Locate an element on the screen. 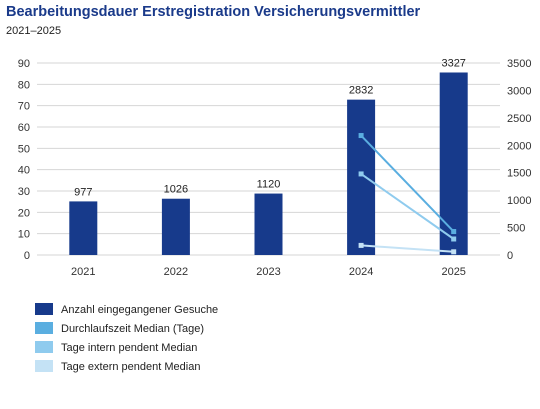  right-tick-label: 500 is located at coordinates (516, 229).